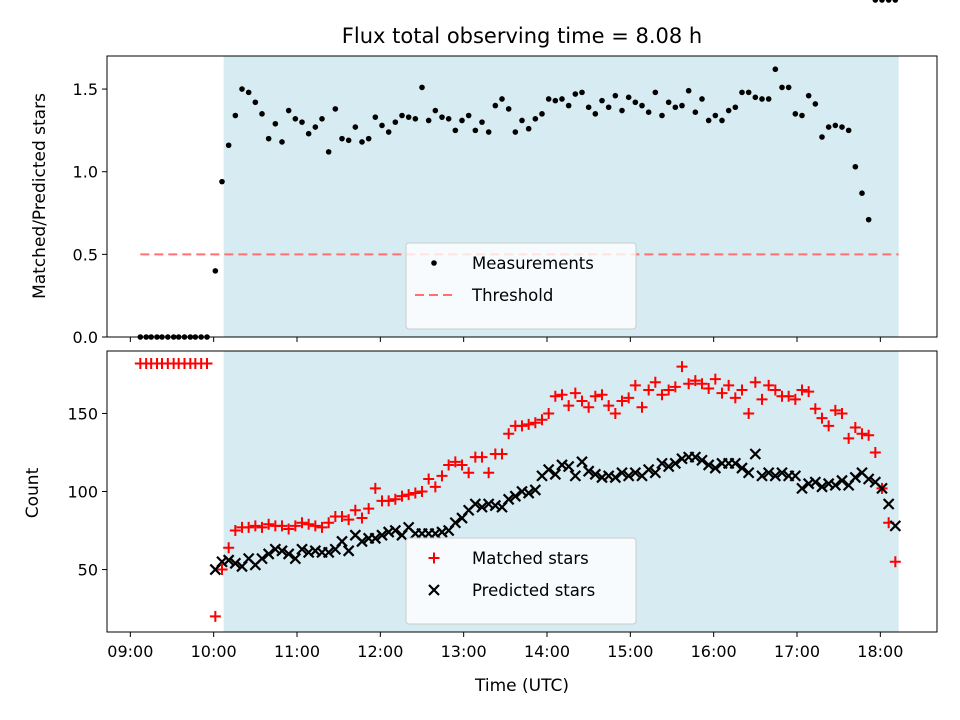 This screenshot has width=960, height=720. What do you see at coordinates (85, 337) in the screenshot?
I see `y-tick-label: 0.0` at bounding box center [85, 337].